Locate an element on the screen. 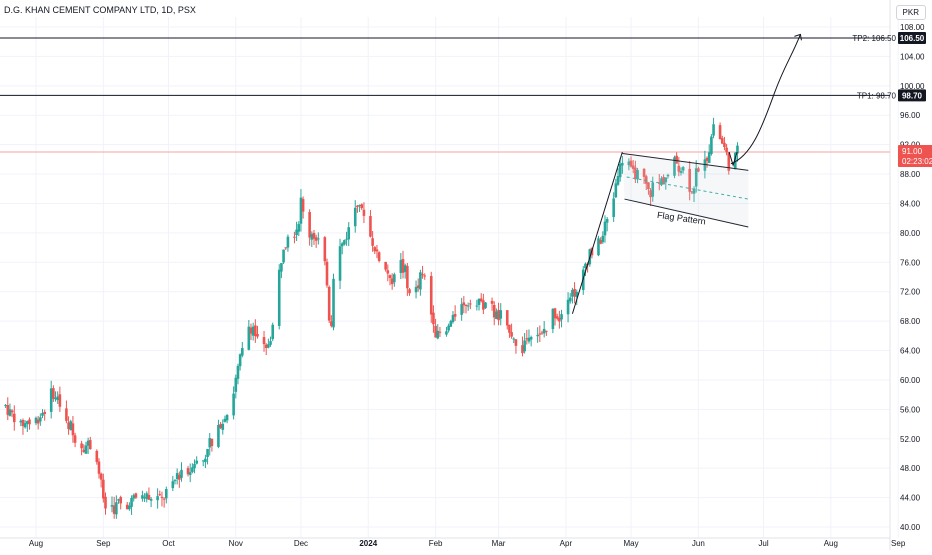 This screenshot has height=555, width=932. y-tick-label: 48.00 is located at coordinates (910, 468).